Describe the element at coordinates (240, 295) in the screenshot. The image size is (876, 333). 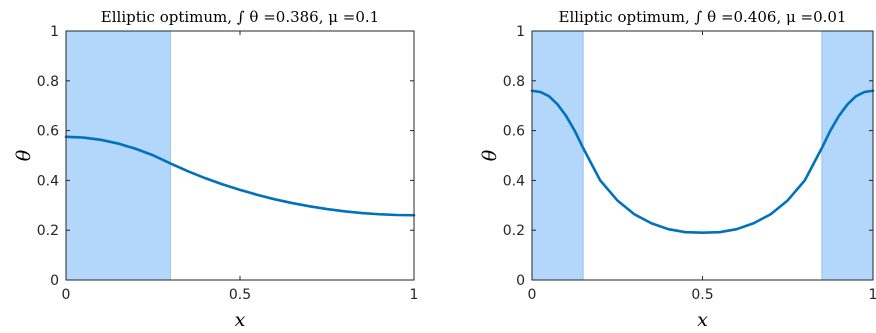
I see `chart-1-x-tick-label: 0.5` at that location.